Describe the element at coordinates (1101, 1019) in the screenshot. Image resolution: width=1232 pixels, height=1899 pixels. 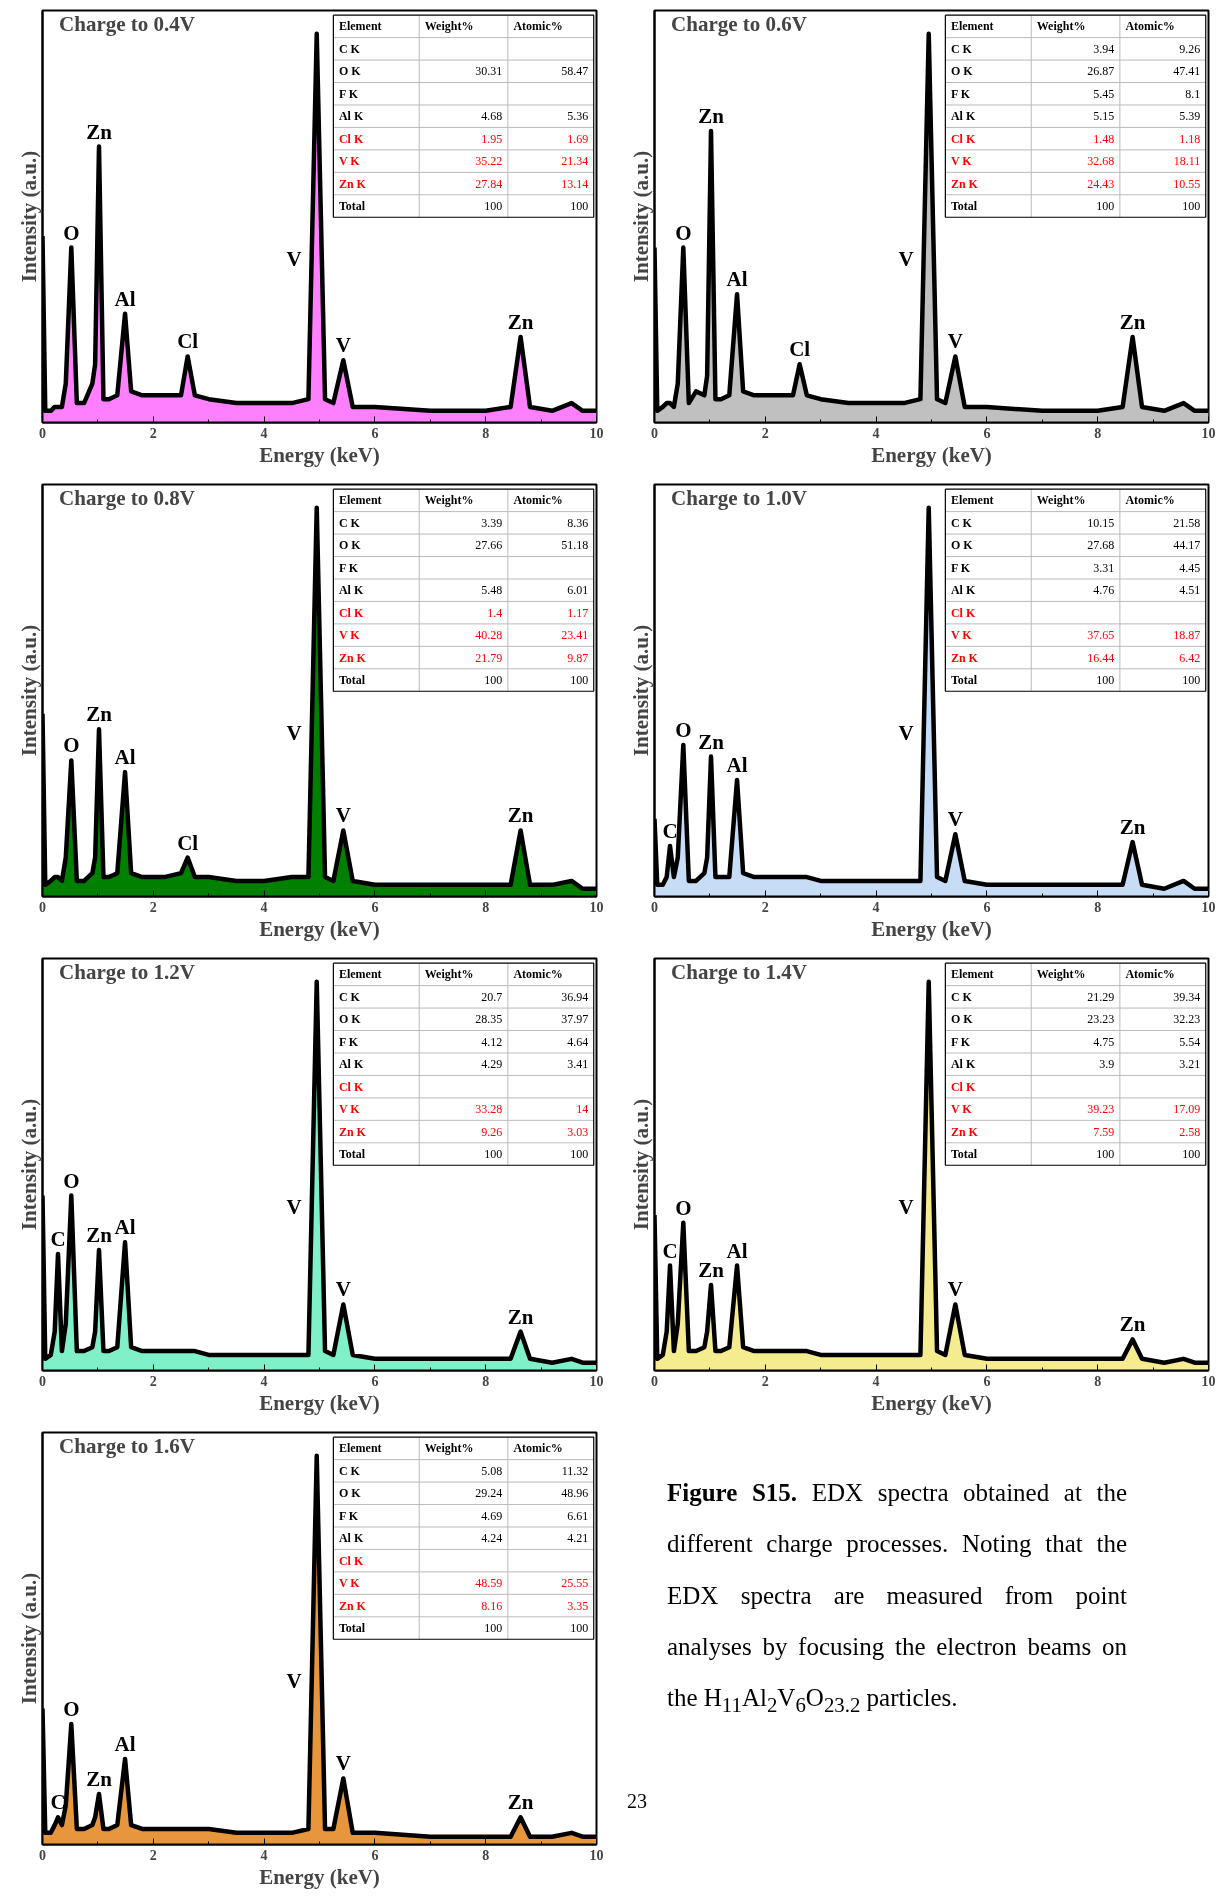
I see `annotation: 23.23` at that location.